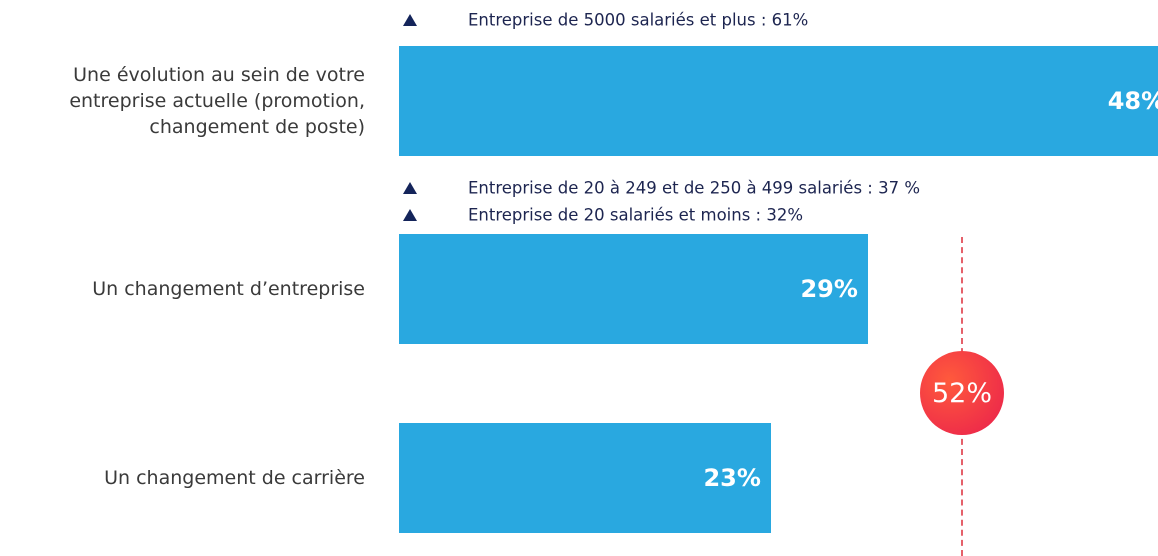 The height and width of the screenshot is (556, 1158). I want to click on annotation: Entreprise de 20 salariés et moins : 32%, so click(636, 215).